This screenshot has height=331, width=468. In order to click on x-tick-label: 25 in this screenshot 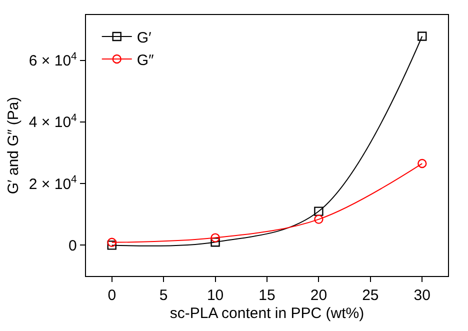, I will do `click(370, 295)`.